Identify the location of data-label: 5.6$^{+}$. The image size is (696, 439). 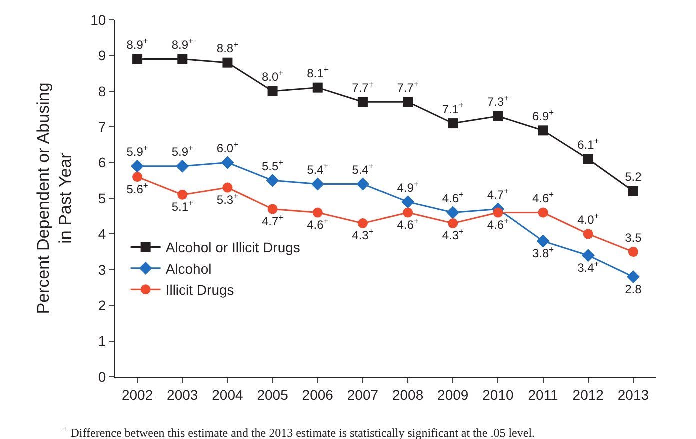
(137, 188).